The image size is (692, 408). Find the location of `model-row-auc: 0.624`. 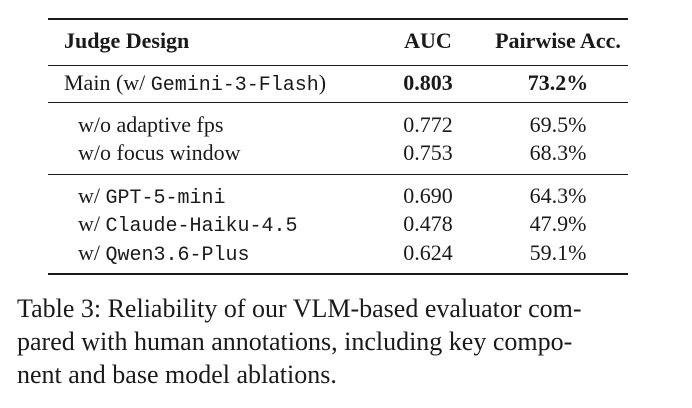

model-row-auc: 0.624 is located at coordinates (428, 252).